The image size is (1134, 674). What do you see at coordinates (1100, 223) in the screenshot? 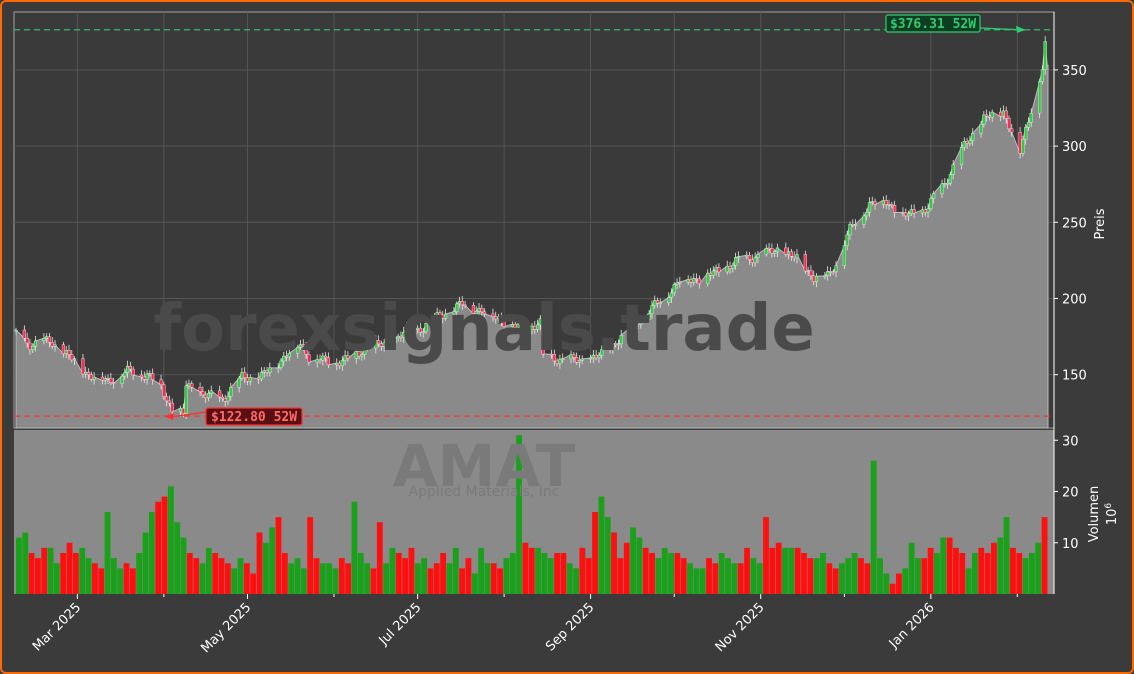
I see `price-axis-label: Preis` at bounding box center [1100, 223].